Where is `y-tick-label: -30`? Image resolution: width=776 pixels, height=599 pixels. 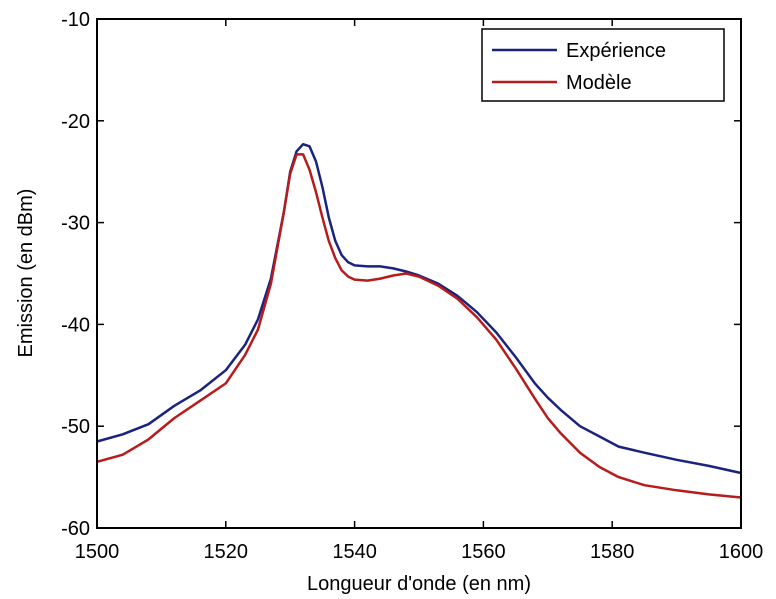 y-tick-label: -30 is located at coordinates (75, 224).